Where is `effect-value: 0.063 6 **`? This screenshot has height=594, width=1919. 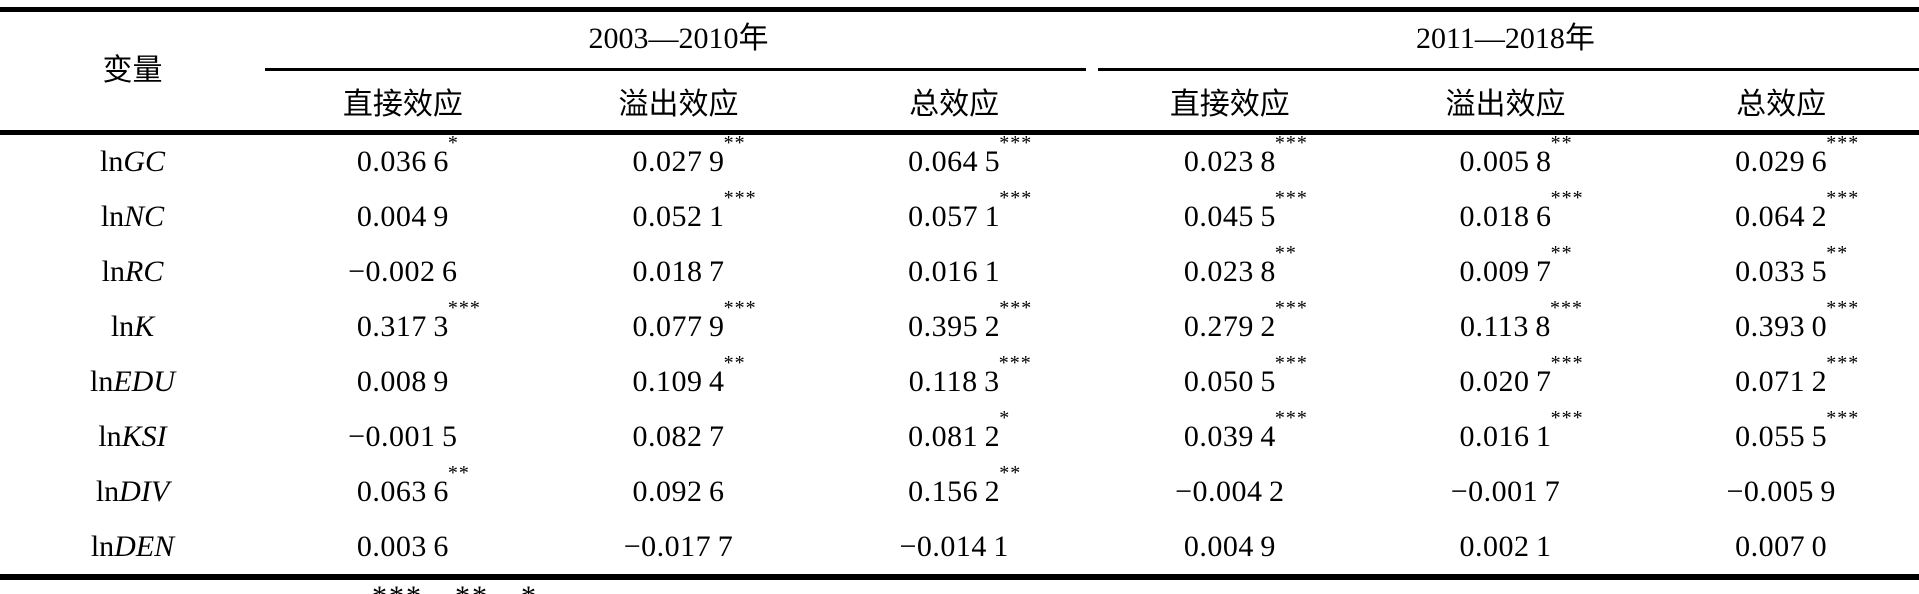 effect-value: 0.063 6 ** is located at coordinates (413, 484).